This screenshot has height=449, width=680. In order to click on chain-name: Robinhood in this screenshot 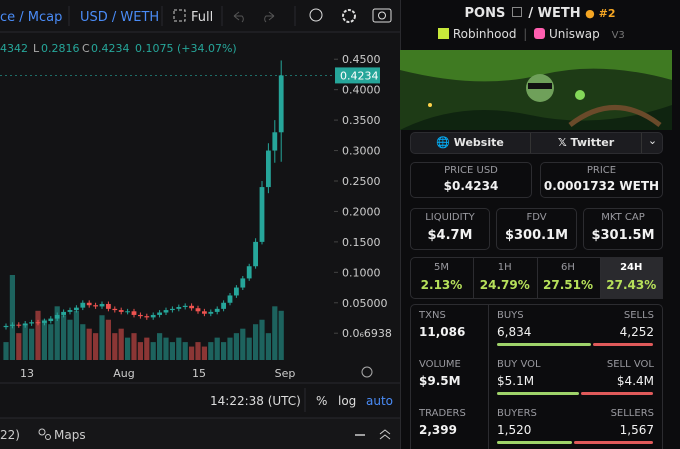, I will do `click(484, 34)`.